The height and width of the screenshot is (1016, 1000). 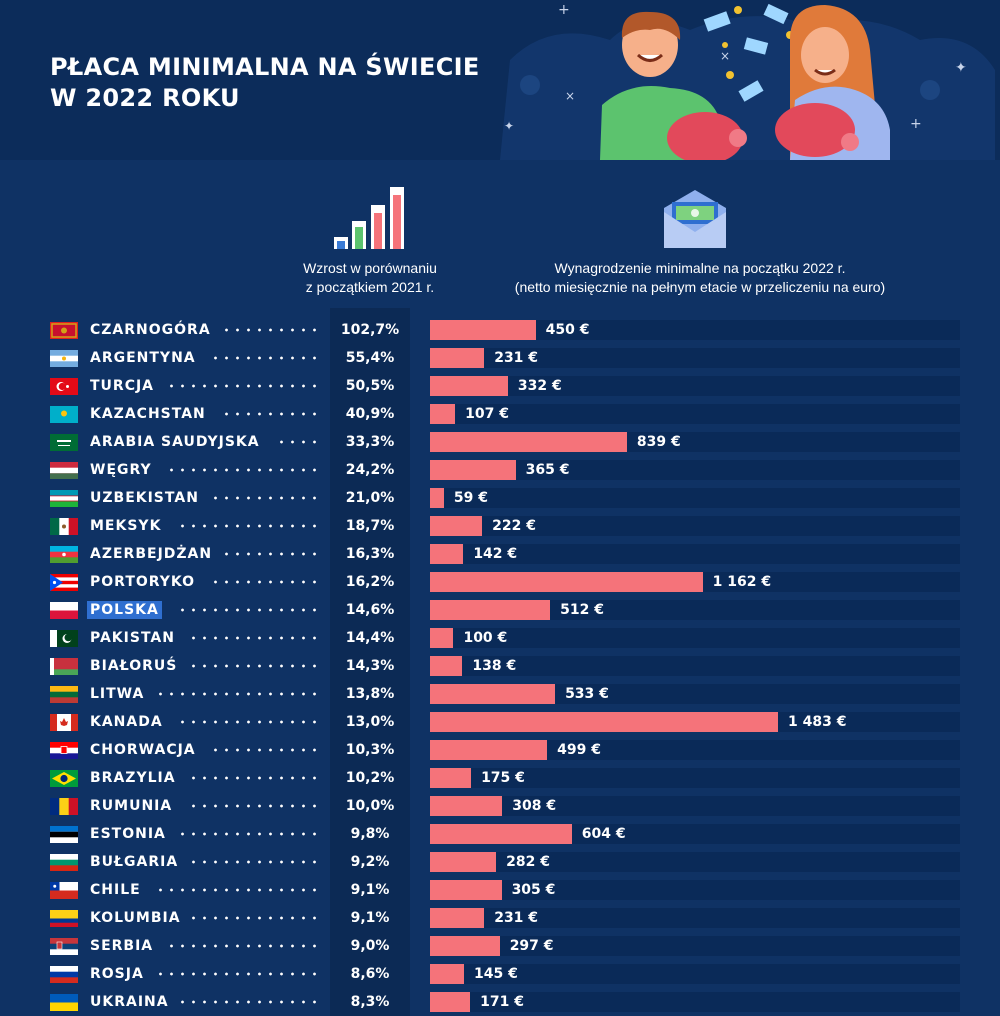 I want to click on wage-value-label: 282 €, so click(x=528, y=862).